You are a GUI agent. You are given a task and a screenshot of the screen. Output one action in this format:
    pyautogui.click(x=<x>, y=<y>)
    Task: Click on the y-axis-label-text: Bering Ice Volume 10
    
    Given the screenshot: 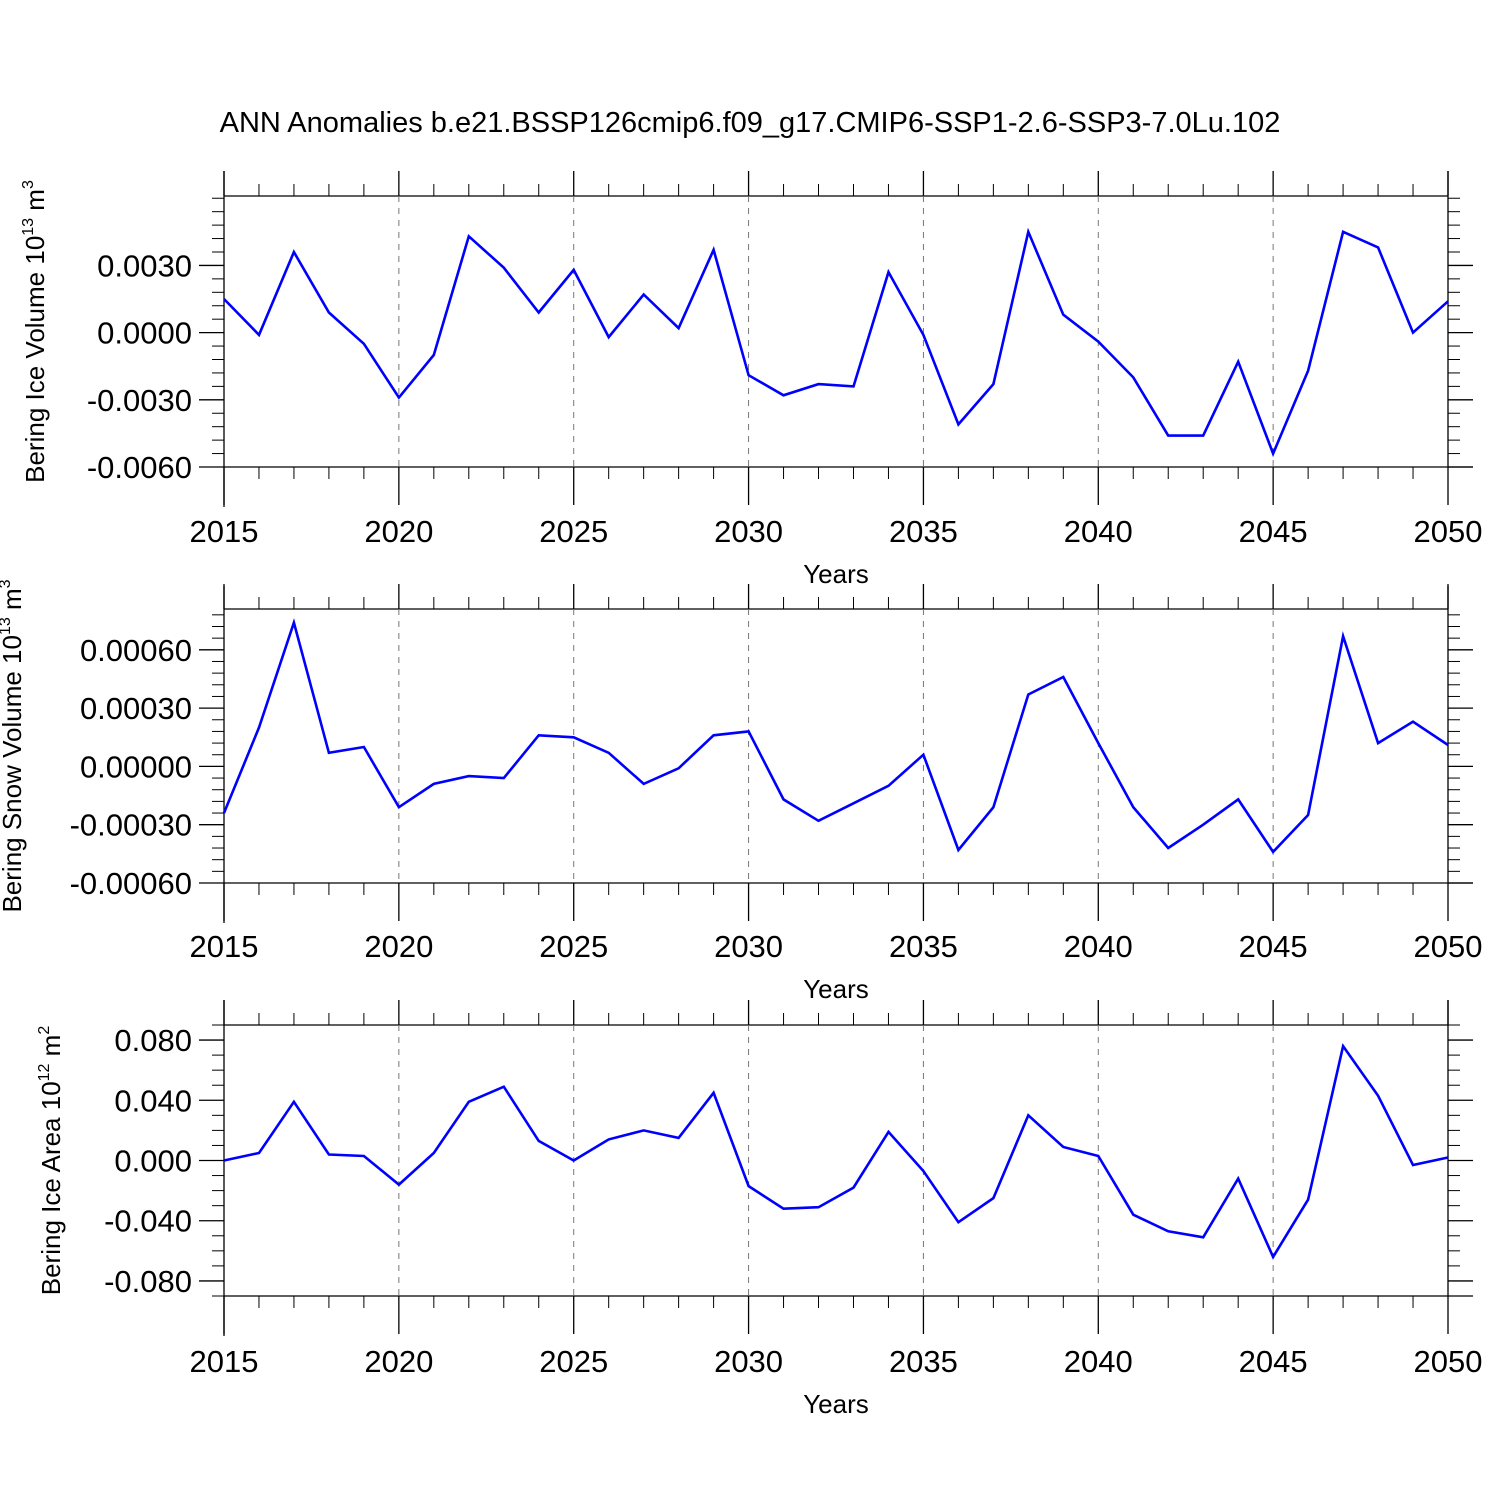 What is the action you would take?
    pyautogui.click(x=35, y=359)
    